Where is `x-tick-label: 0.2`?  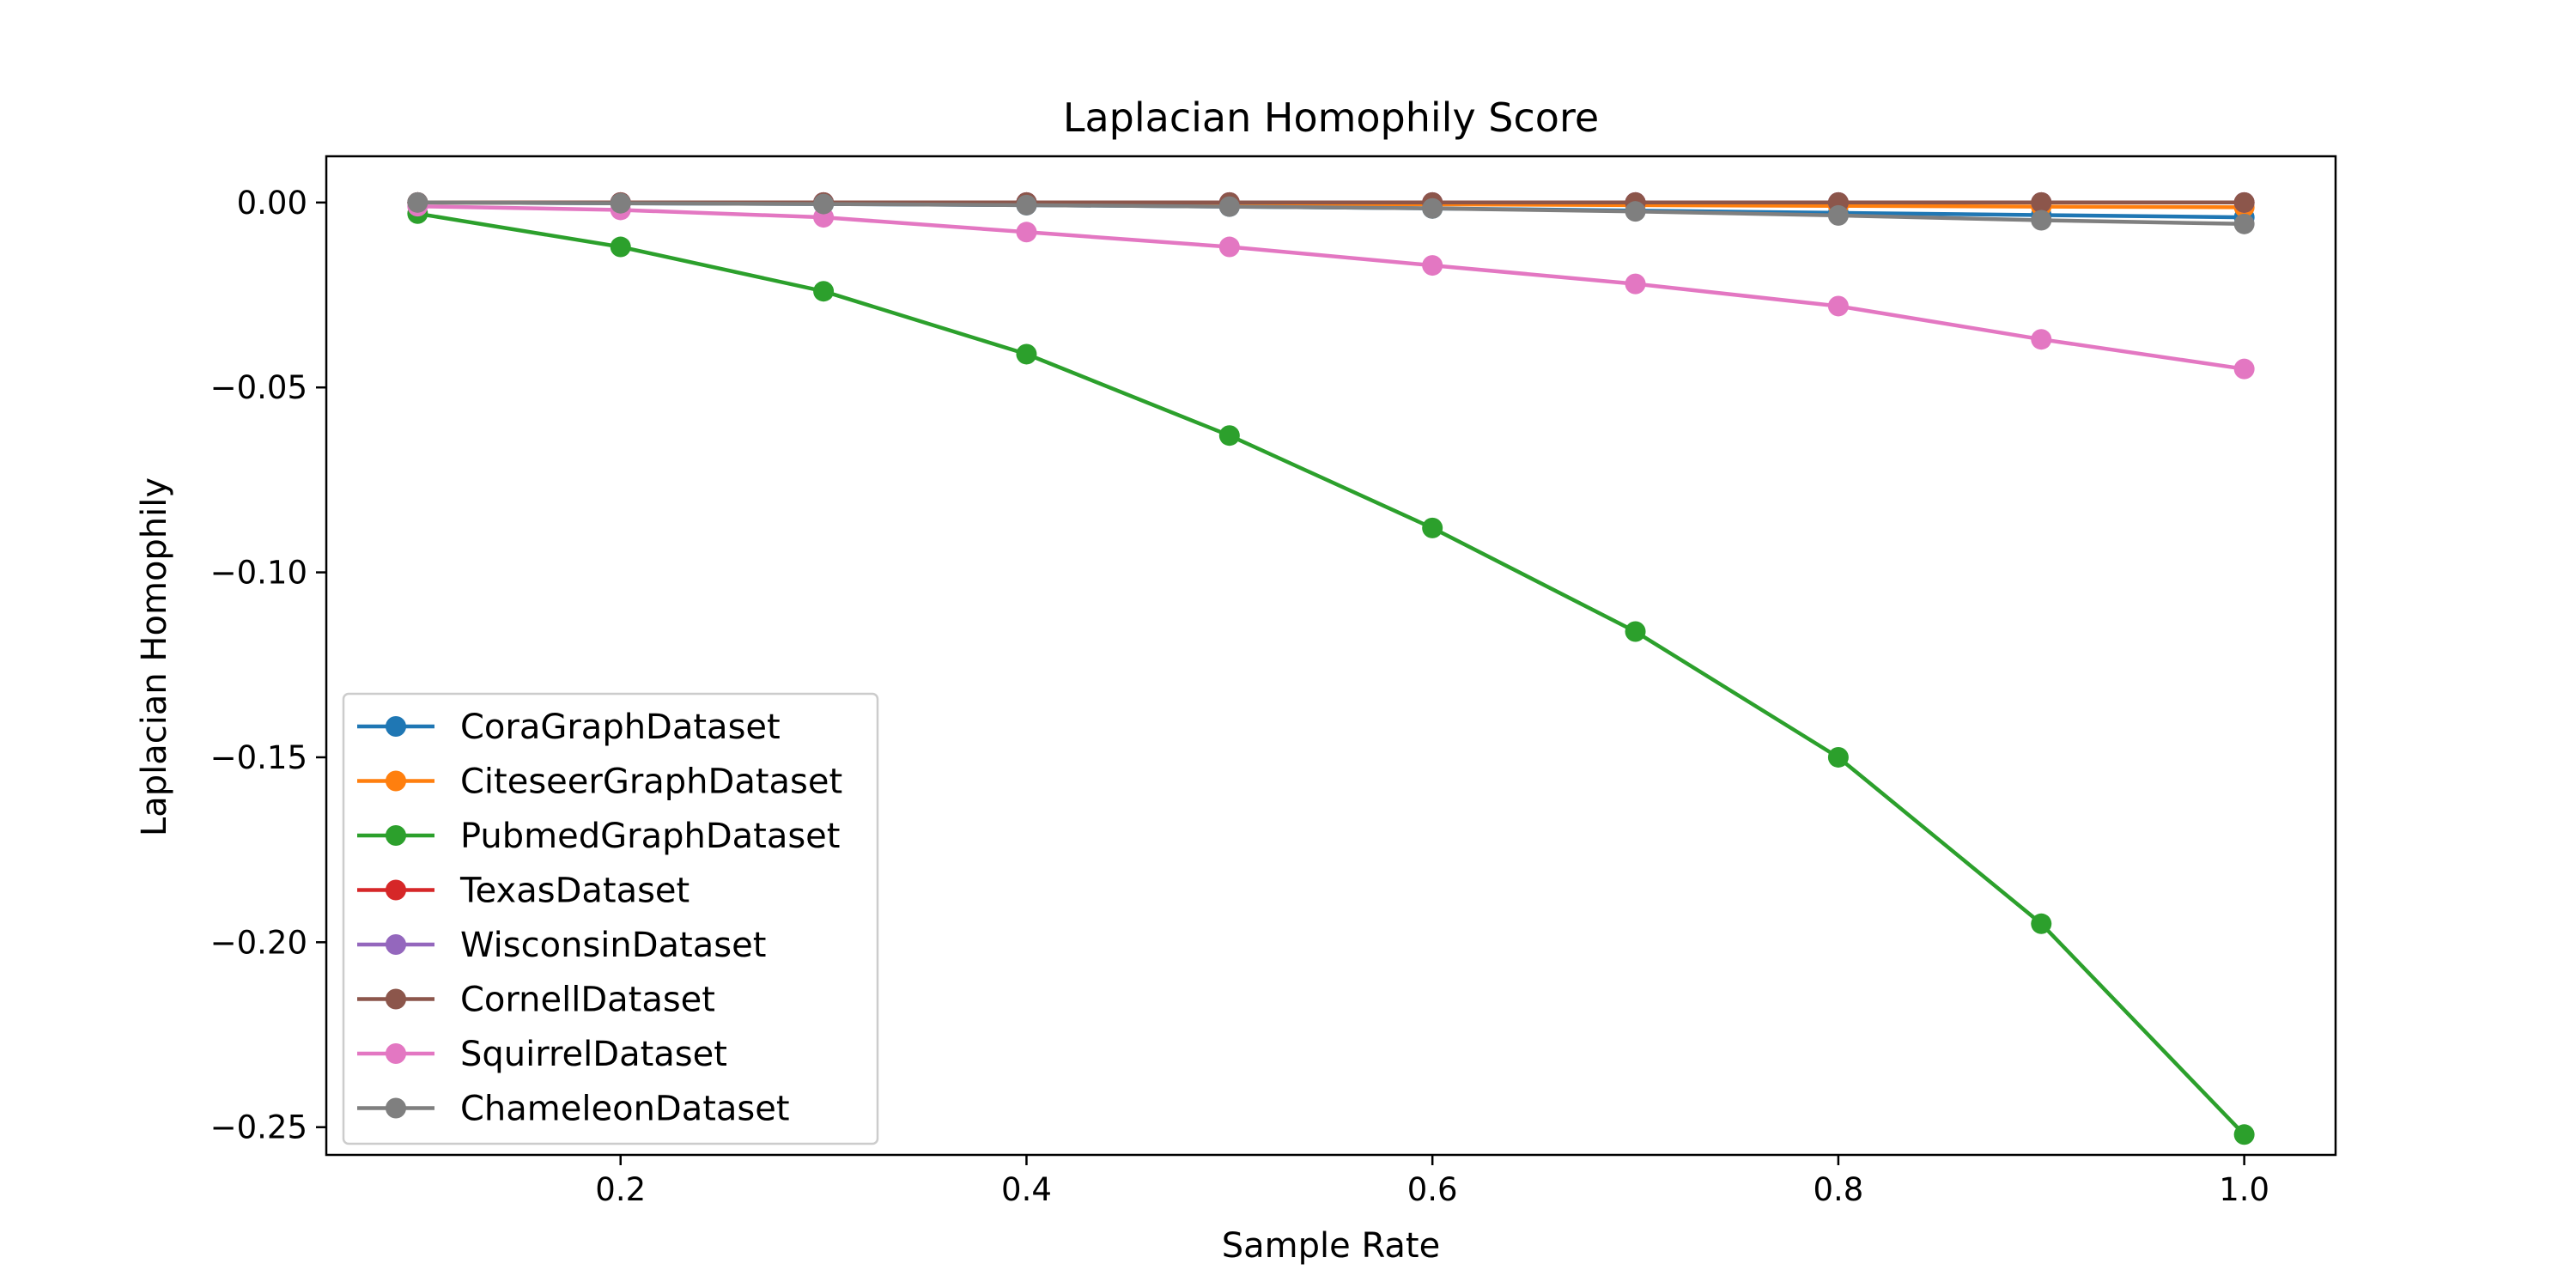 x-tick-label: 0.2 is located at coordinates (620, 1189).